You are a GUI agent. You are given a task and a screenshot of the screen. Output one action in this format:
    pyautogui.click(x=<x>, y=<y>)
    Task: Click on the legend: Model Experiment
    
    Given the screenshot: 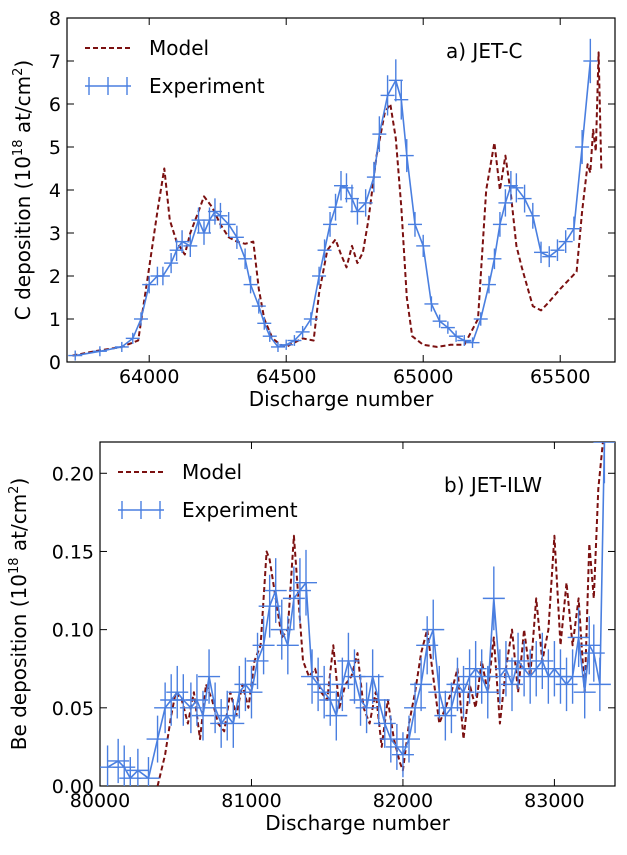 What is the action you would take?
    pyautogui.click(x=208, y=491)
    